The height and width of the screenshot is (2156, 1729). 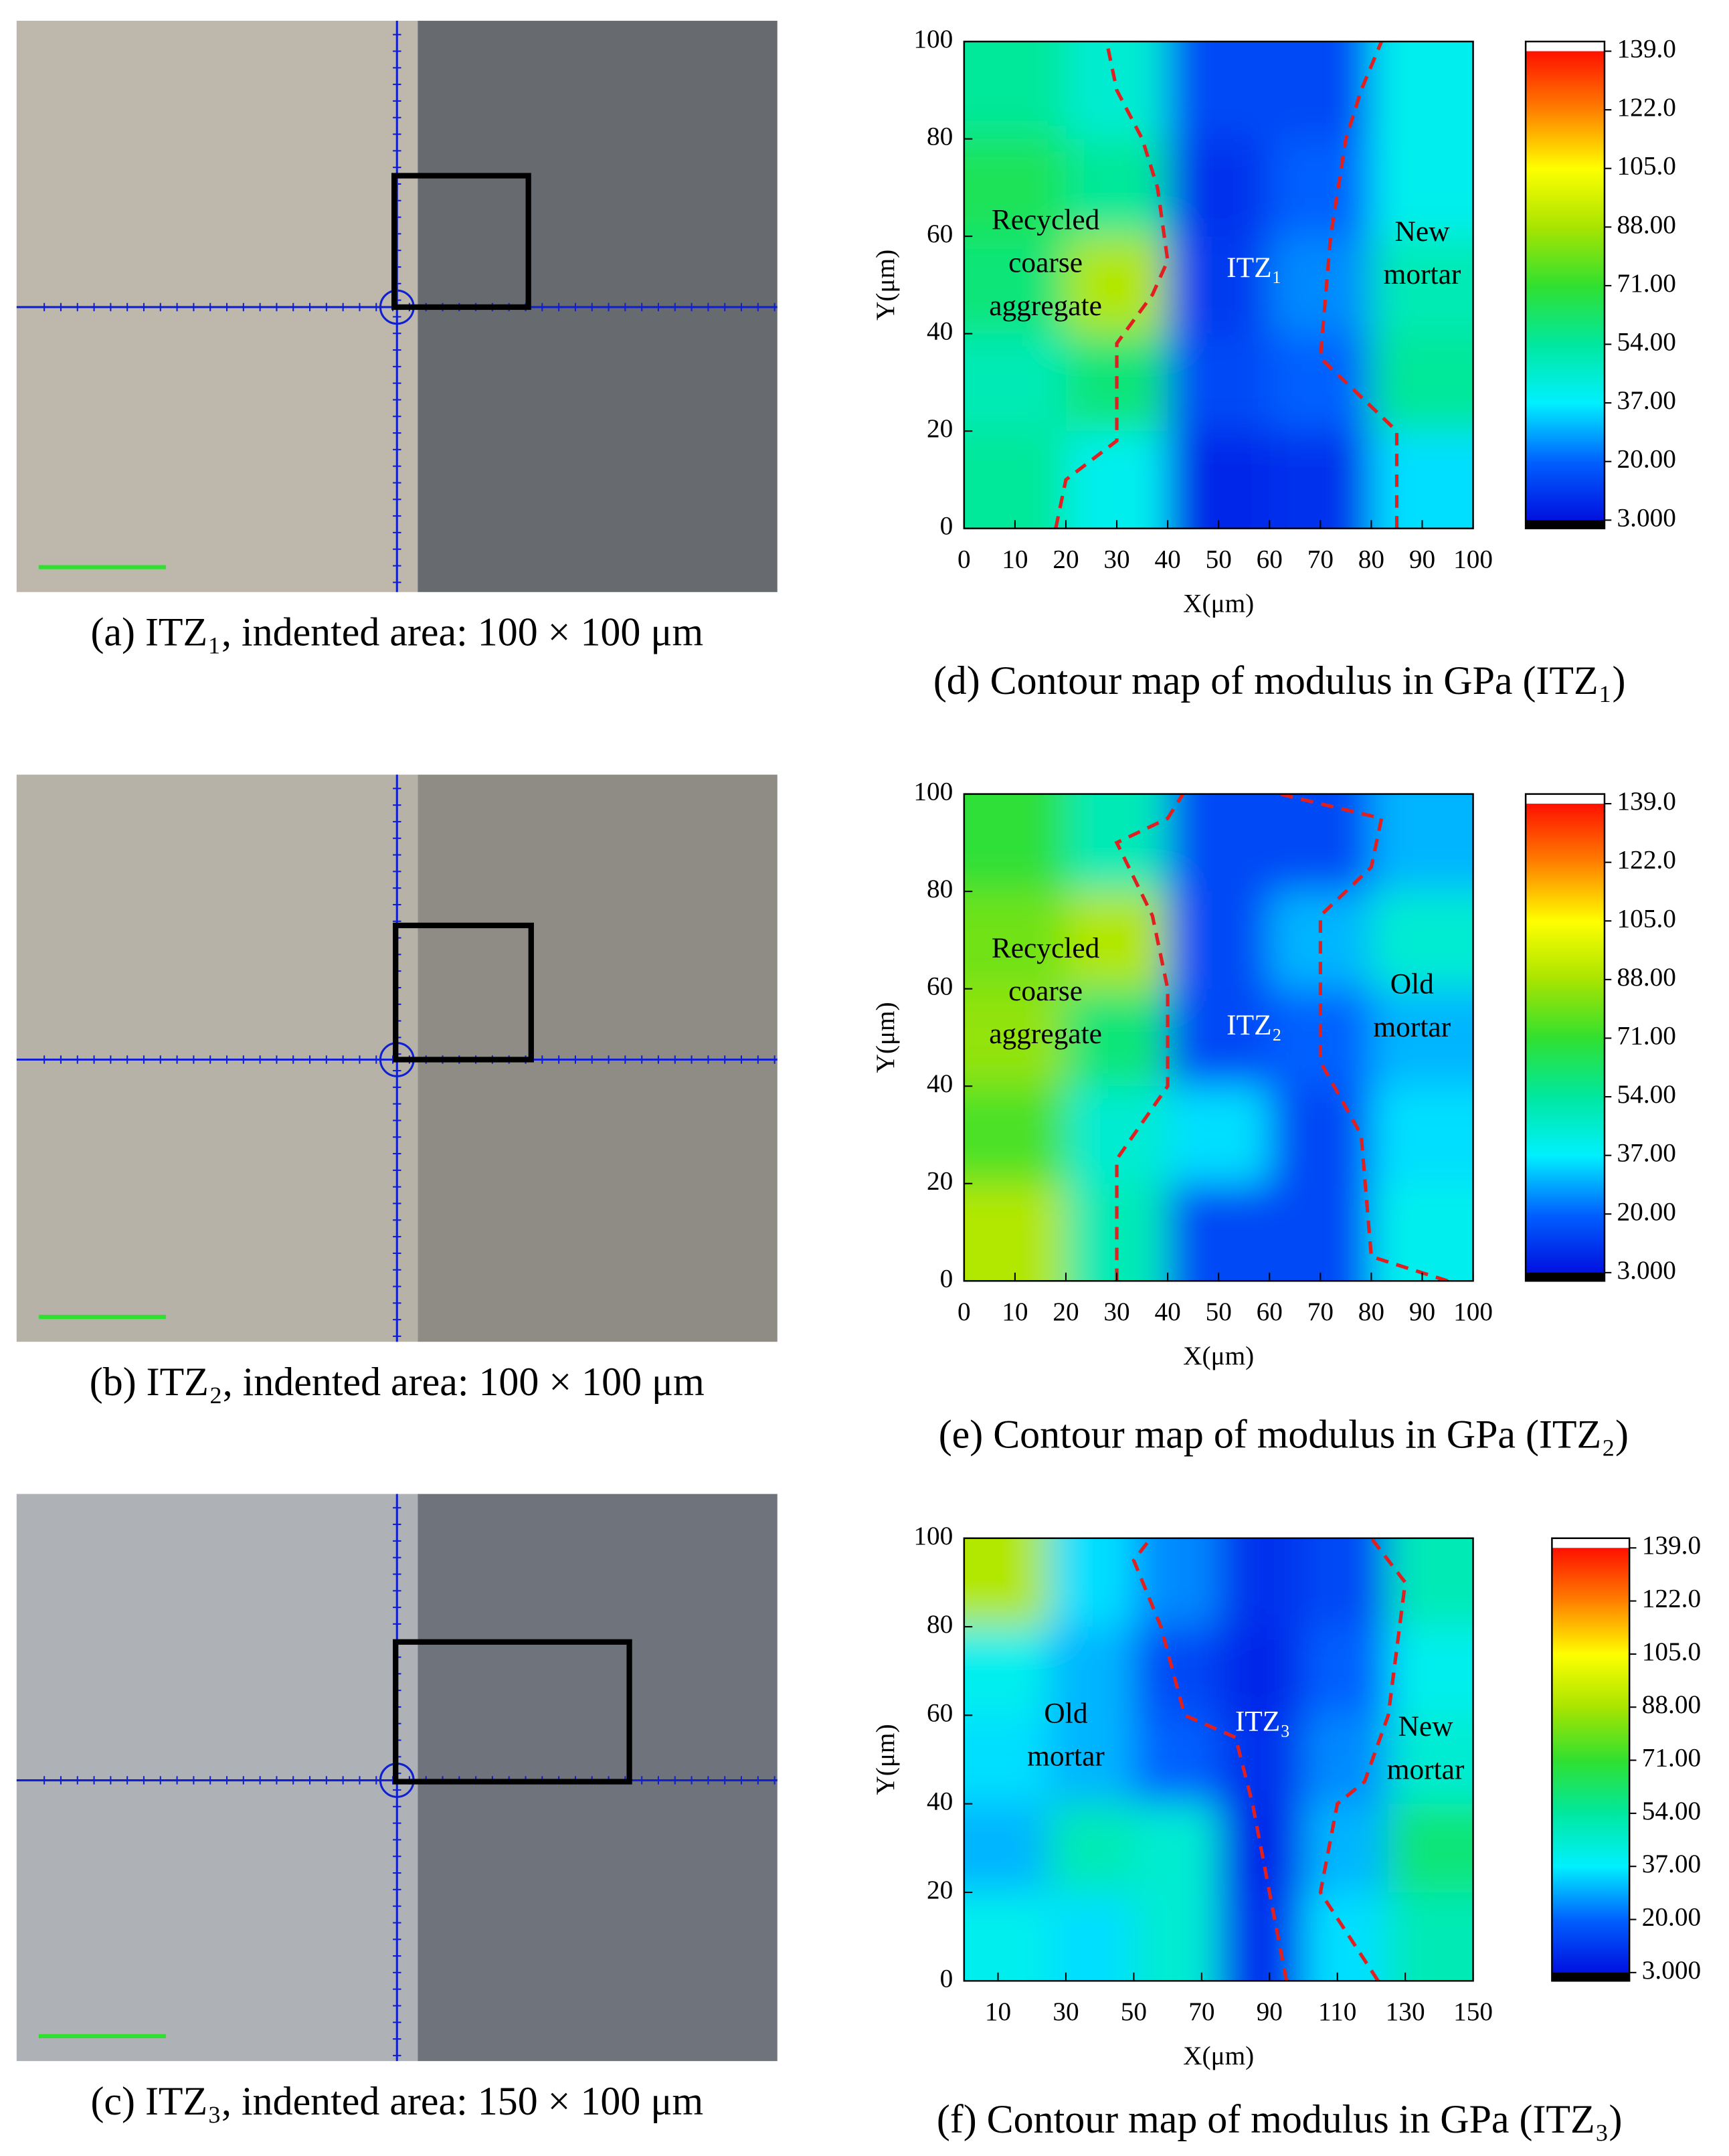 What do you see at coordinates (1284, 1435) in the screenshot?
I see `chart-caption: (e) Contour map of modulus in GPa (ITZ₂)` at bounding box center [1284, 1435].